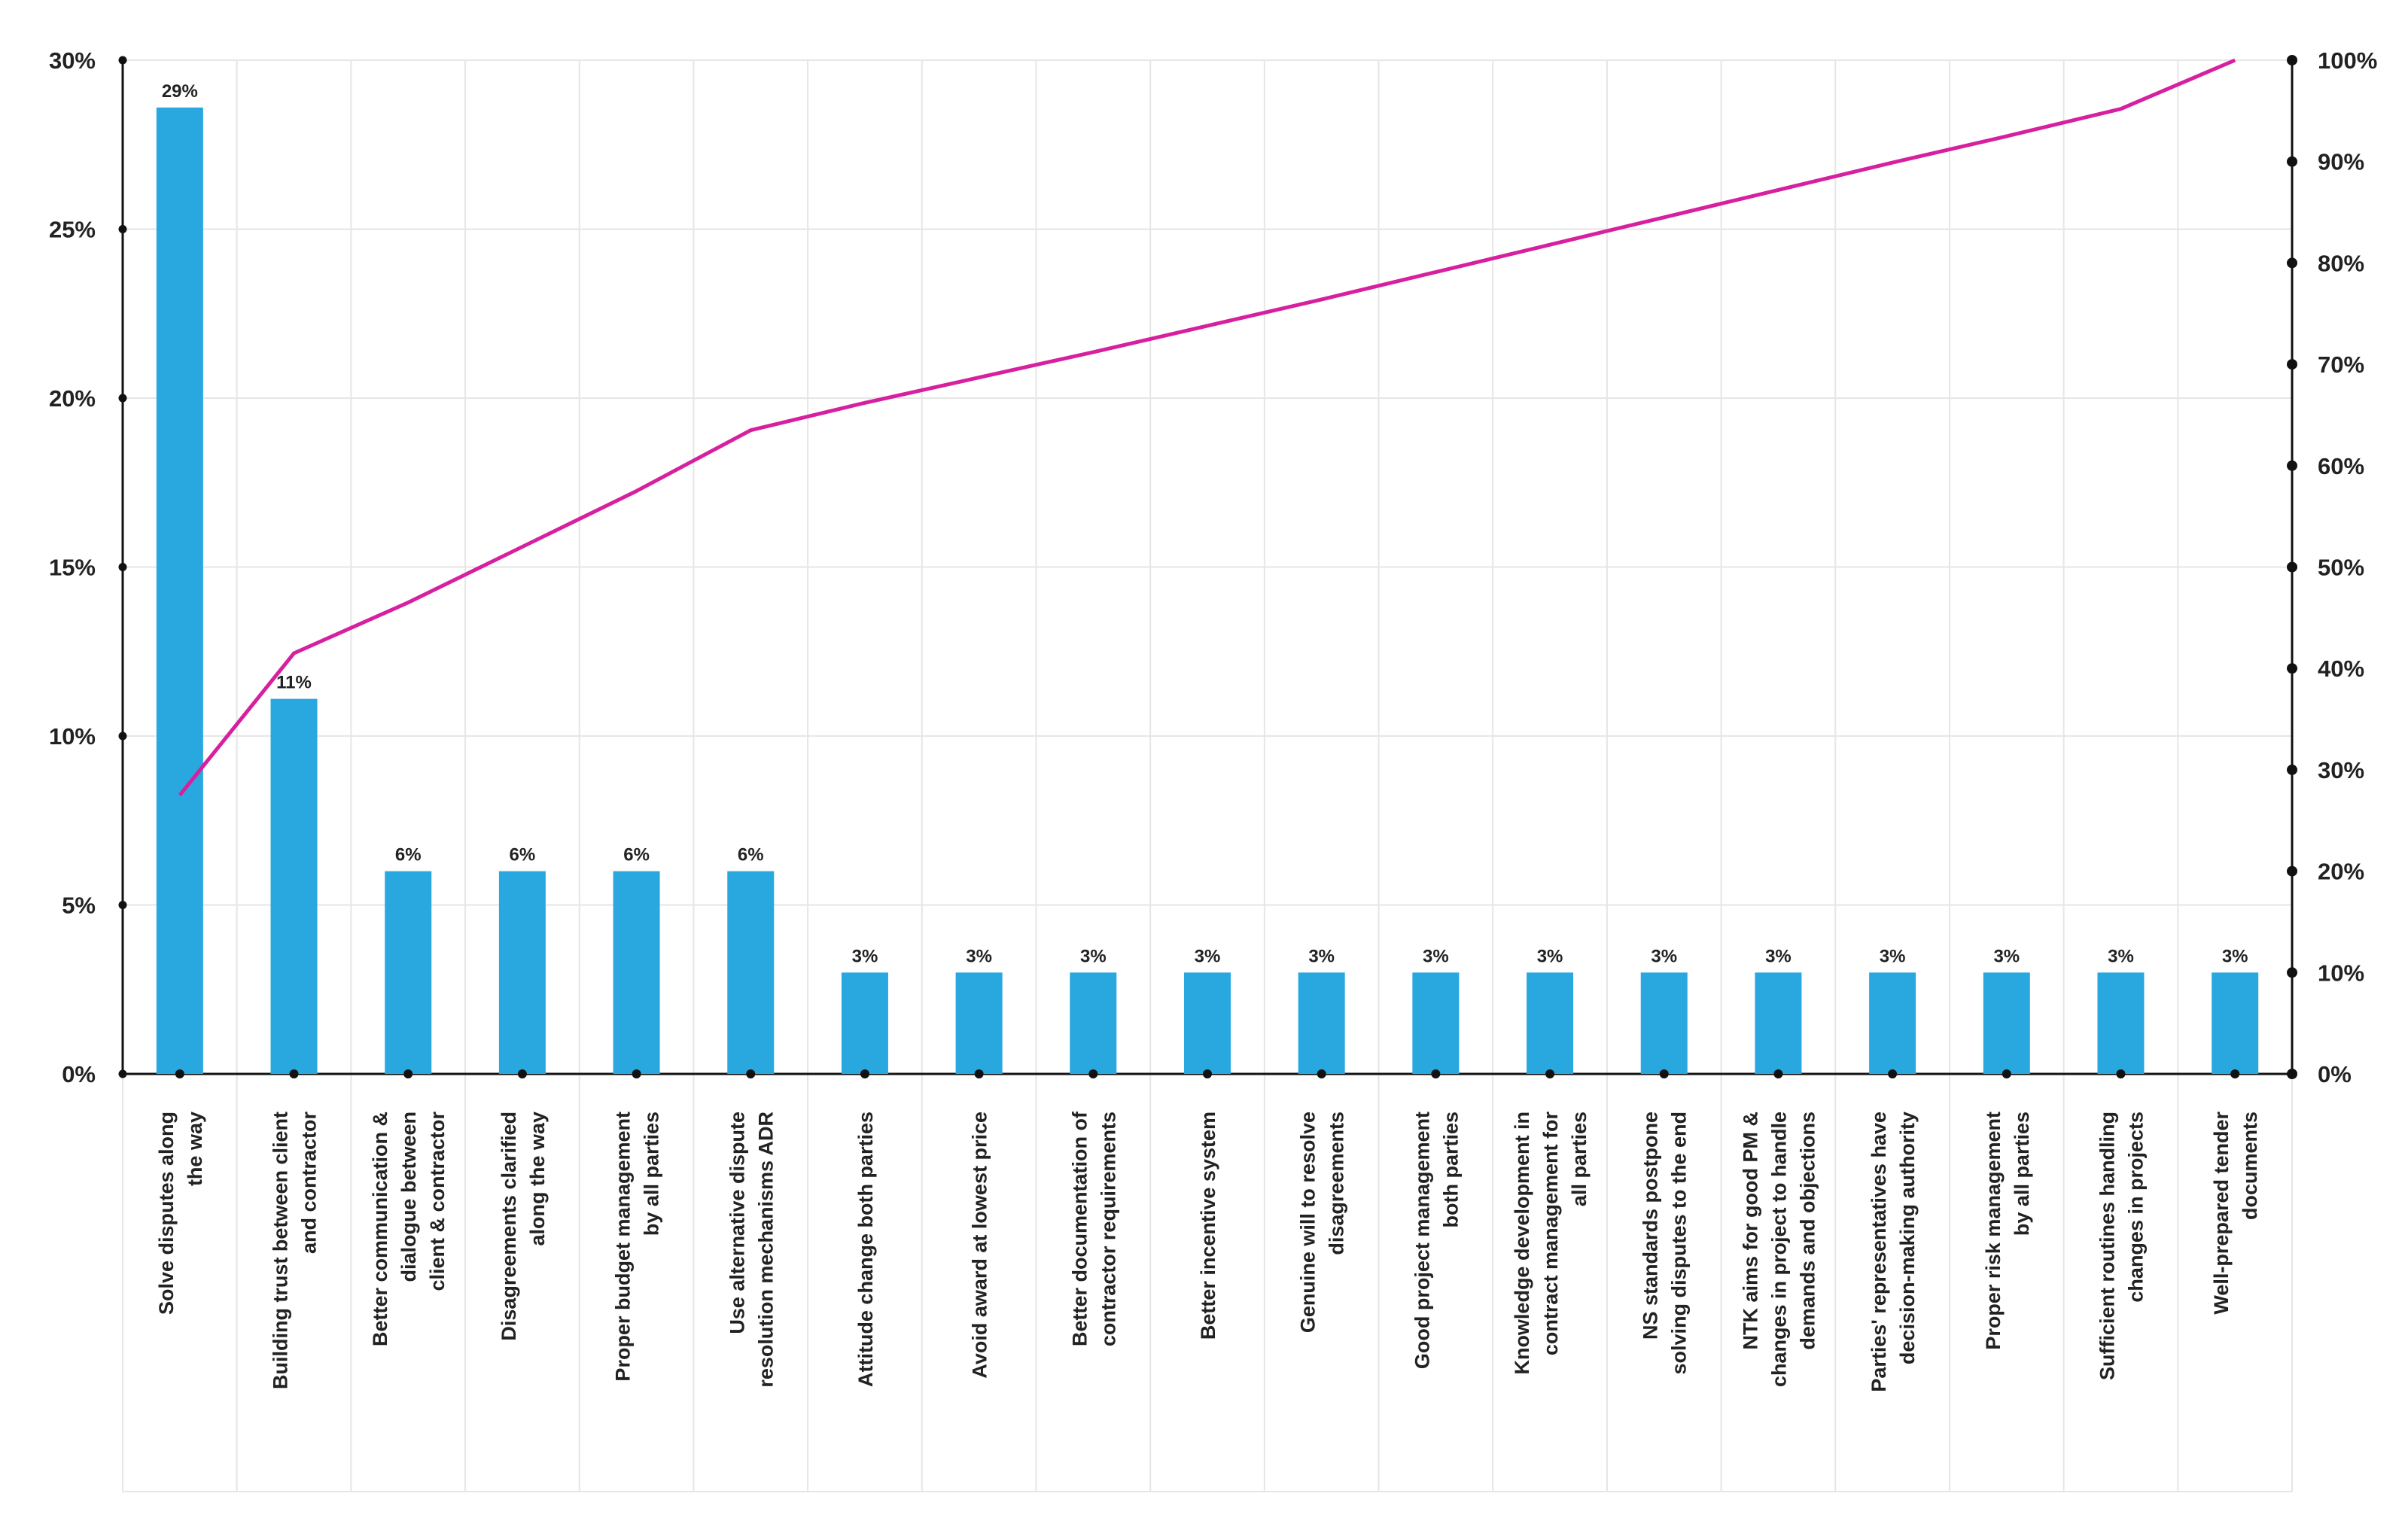  Describe the element at coordinates (1664, 956) in the screenshot. I see `bar-data-label-13: 3%` at that location.